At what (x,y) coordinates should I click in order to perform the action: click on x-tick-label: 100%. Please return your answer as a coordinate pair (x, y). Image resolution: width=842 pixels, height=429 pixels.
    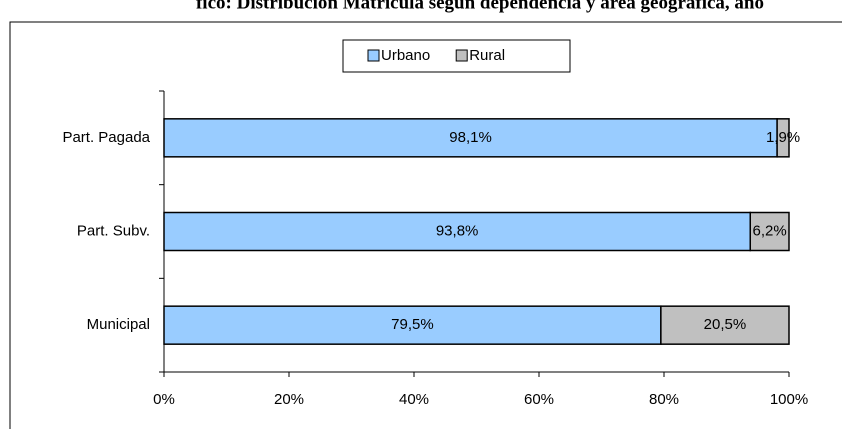
    Looking at the image, I should click on (789, 399).